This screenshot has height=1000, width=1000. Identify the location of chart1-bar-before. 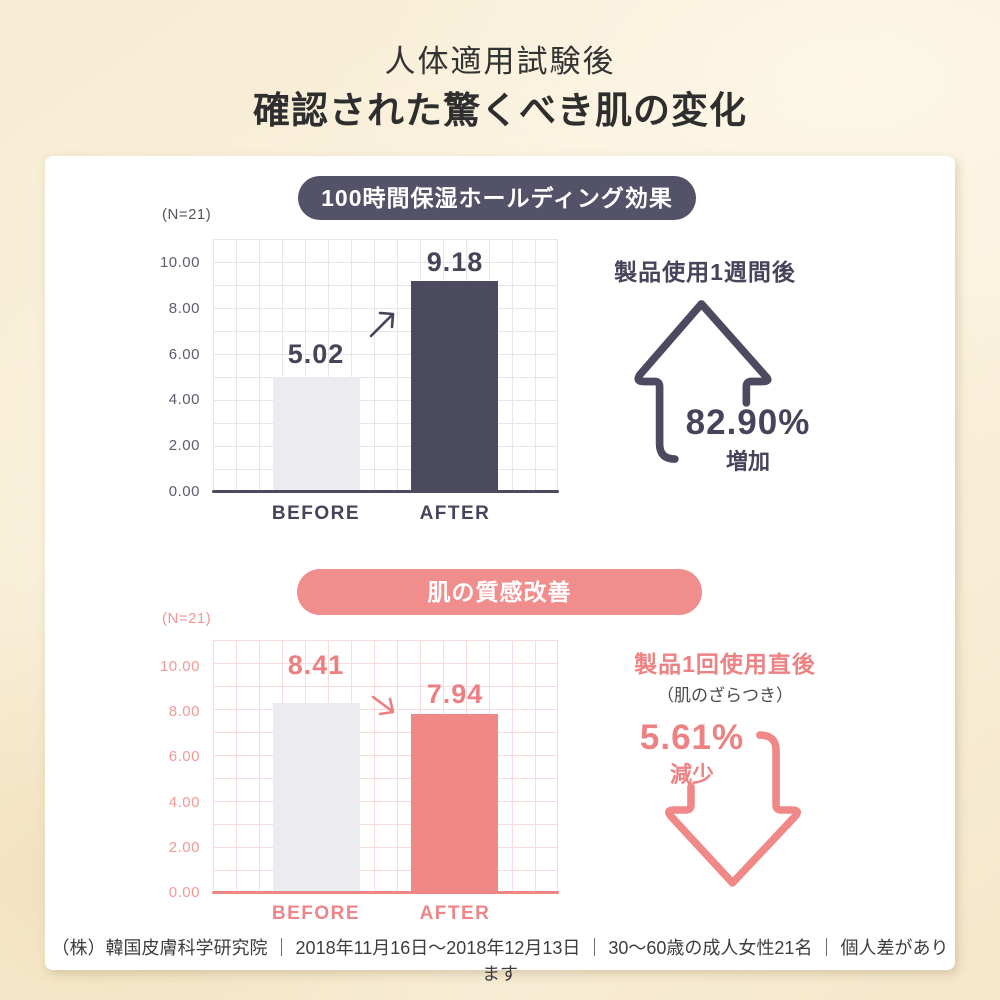
(316, 433).